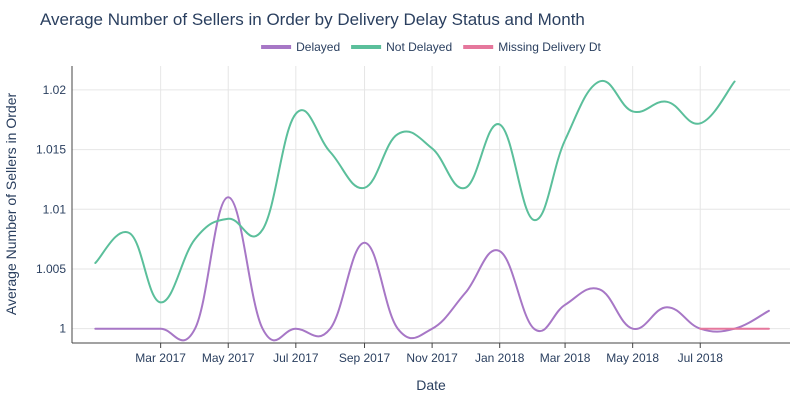 Image resolution: width=800 pixels, height=400 pixels. Describe the element at coordinates (632, 358) in the screenshot. I see `x-tick-label: May 2018` at that location.